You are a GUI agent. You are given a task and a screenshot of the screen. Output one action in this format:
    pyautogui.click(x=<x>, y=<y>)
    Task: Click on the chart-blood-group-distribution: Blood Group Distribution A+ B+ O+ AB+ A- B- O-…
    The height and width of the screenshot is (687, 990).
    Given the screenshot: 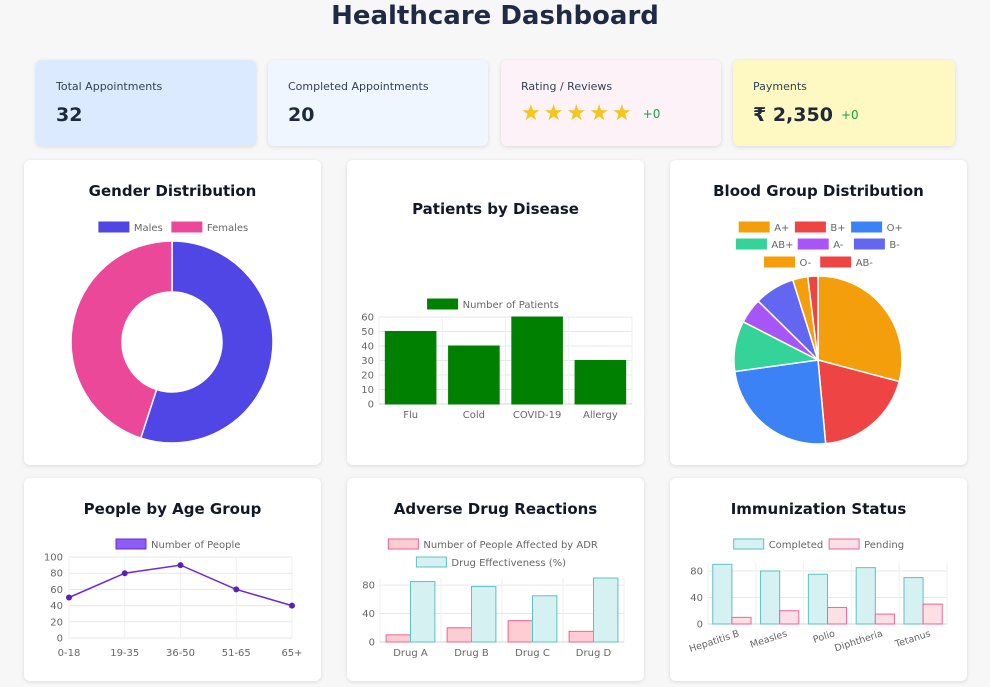 What is the action you would take?
    pyautogui.click(x=818, y=312)
    